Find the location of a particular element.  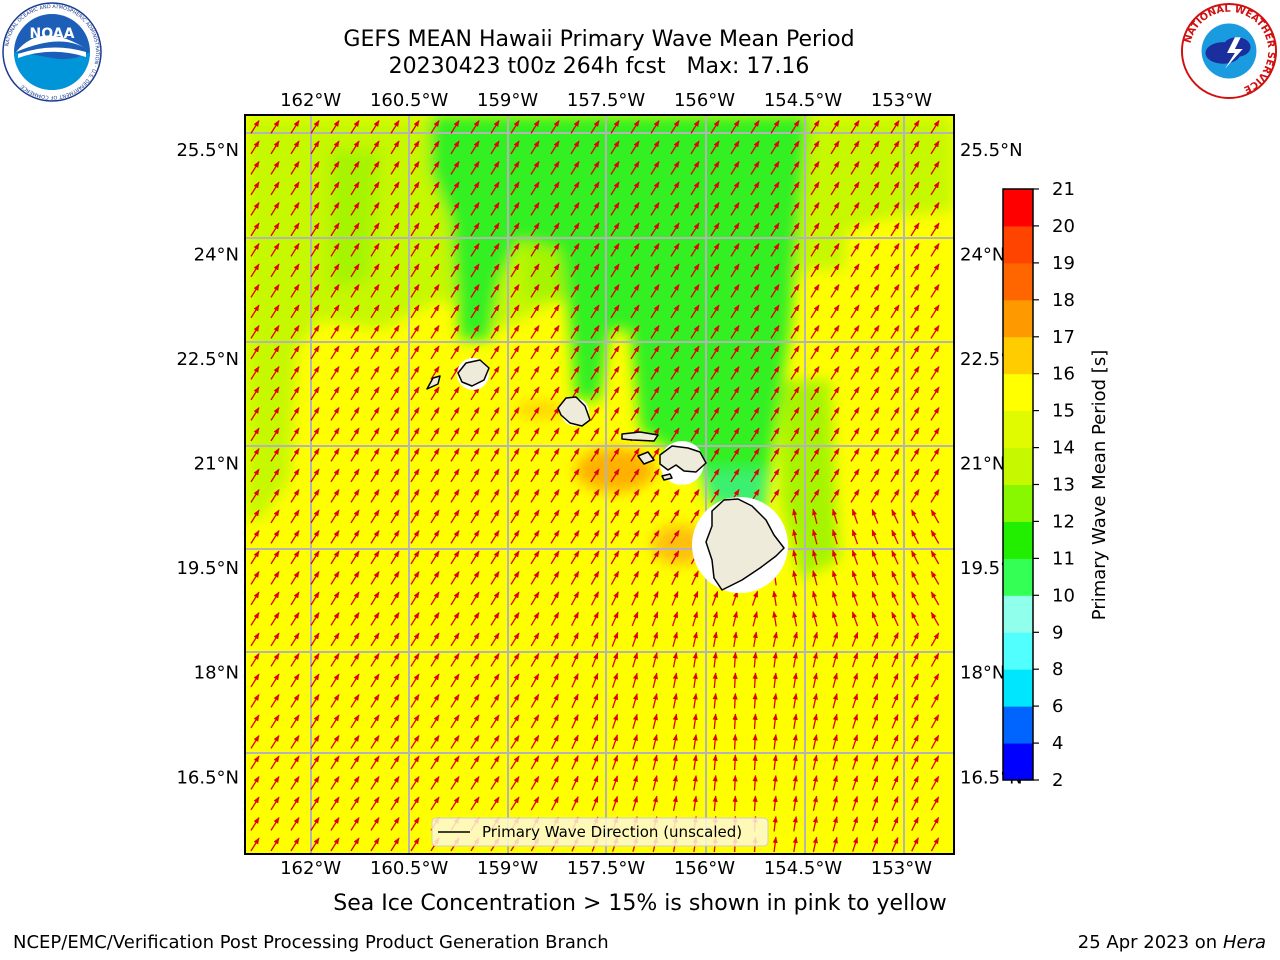

y-tick-label-left: 16.5°N is located at coordinates (207, 777).